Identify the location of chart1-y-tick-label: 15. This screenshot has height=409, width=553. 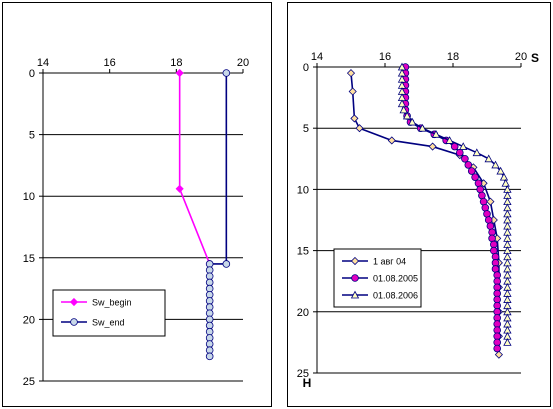
(303, 252).